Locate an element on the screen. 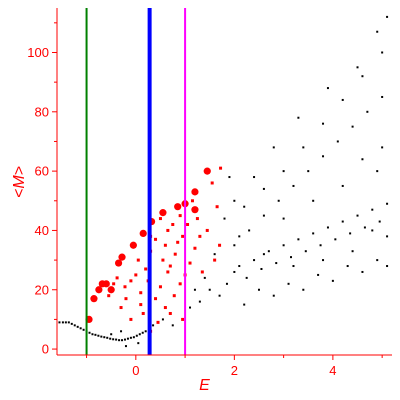 The height and width of the screenshot is (400, 400). y-tick-label: 40 is located at coordinates (42, 230).